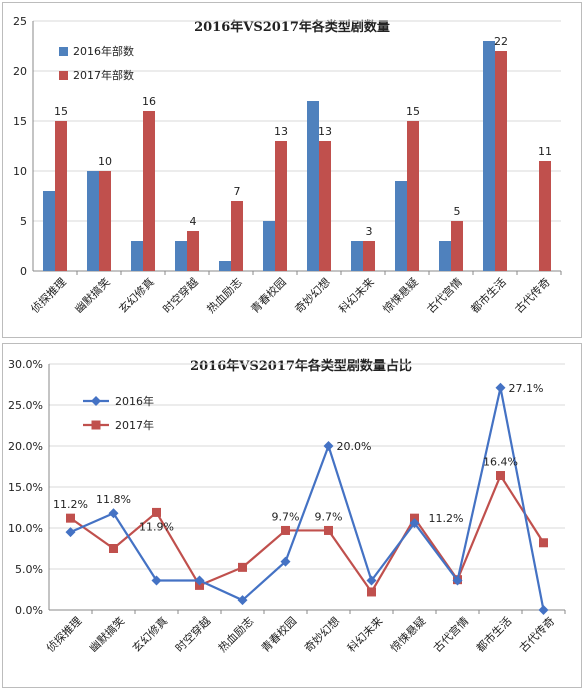 The height and width of the screenshot is (690, 585). I want to click on data-label: 10, so click(105, 161).